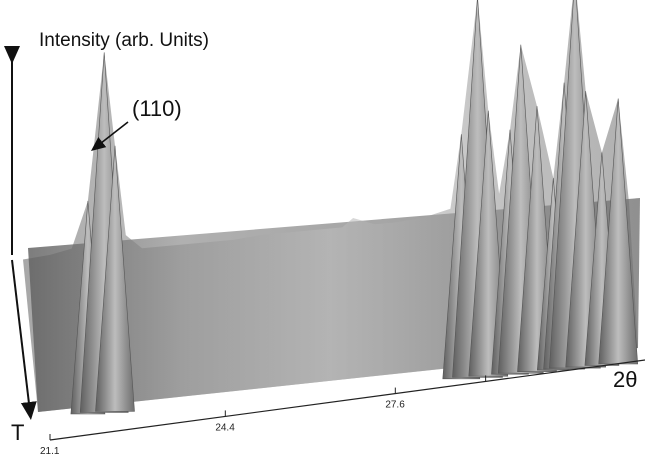 This screenshot has height=462, width=645. I want to click on annotation-arrow, so click(109, 136).